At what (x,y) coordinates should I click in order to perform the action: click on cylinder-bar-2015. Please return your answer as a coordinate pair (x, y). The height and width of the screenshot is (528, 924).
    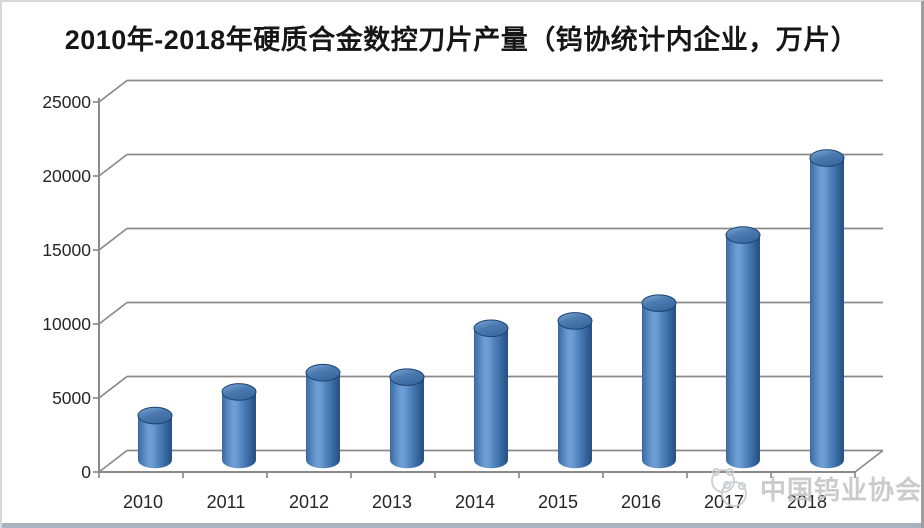
    Looking at the image, I should click on (575, 390).